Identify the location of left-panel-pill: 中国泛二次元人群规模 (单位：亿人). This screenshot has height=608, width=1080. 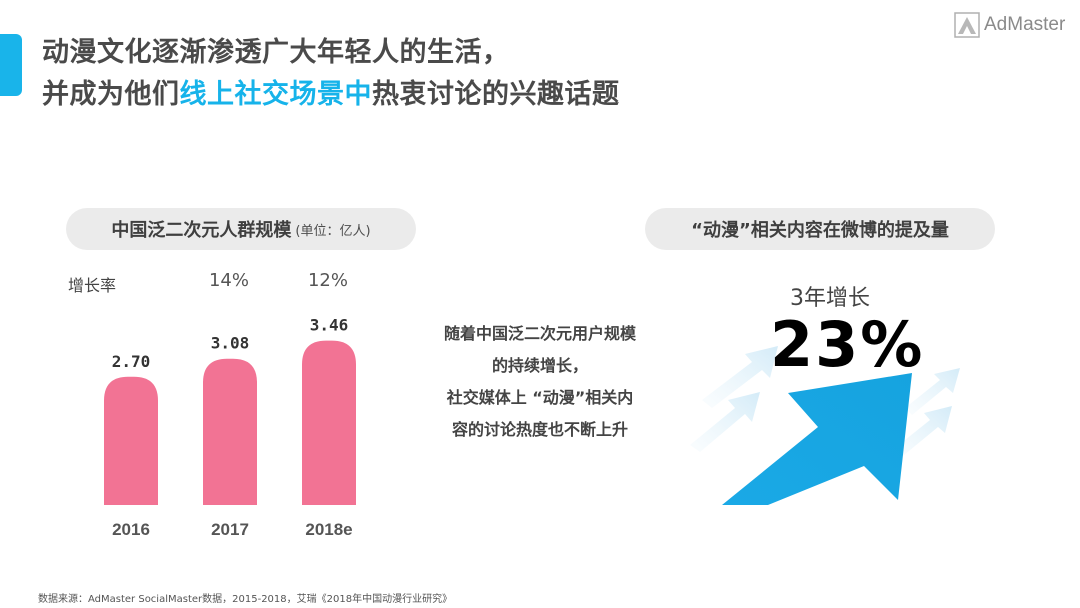
(241, 229).